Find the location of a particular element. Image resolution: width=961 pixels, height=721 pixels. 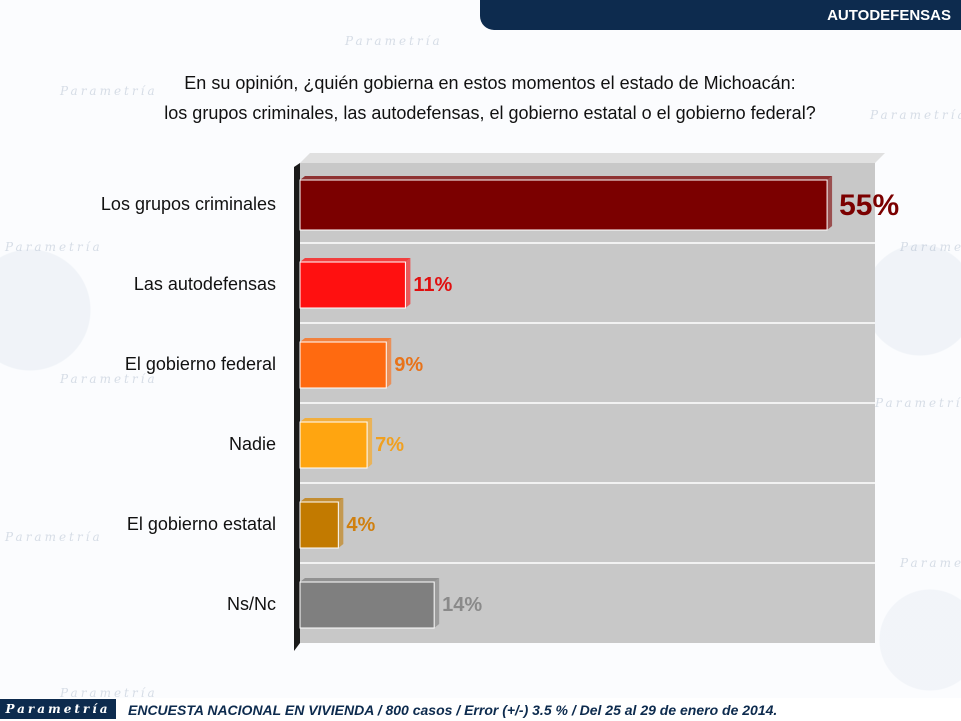

axis-wall is located at coordinates (297, 407).